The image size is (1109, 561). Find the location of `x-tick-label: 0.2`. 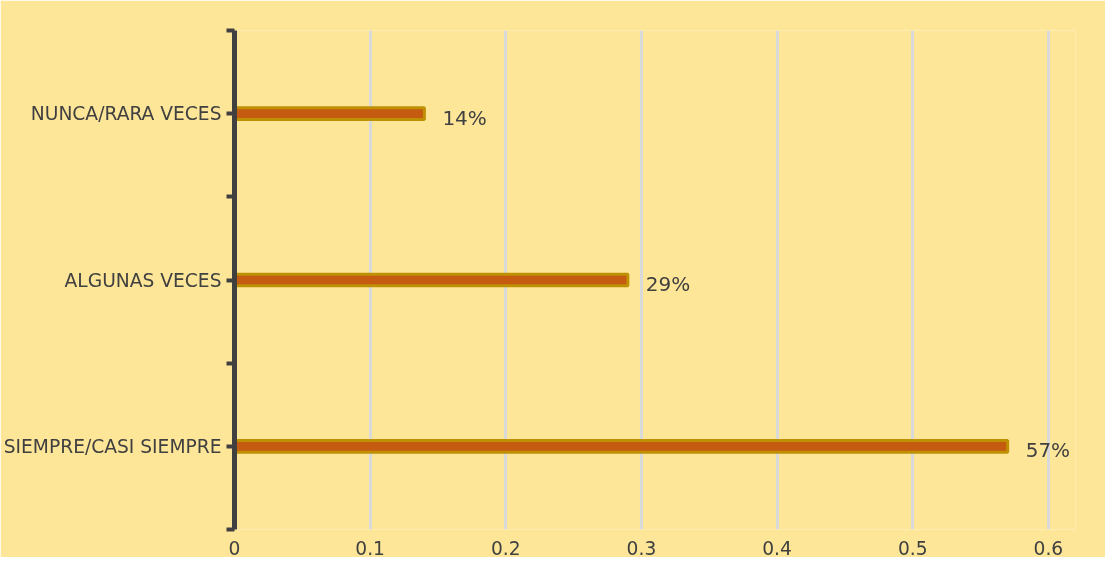

x-tick-label: 0.2 is located at coordinates (505, 548).